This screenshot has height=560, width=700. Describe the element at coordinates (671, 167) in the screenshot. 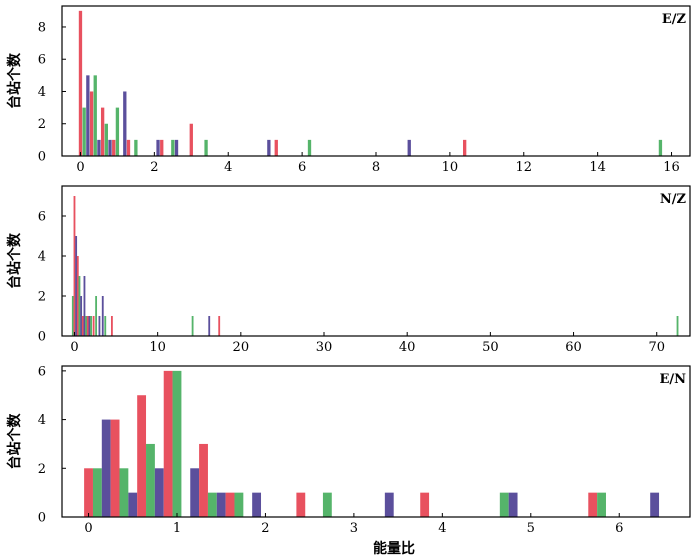

I see `x-tick-label: 16` at that location.